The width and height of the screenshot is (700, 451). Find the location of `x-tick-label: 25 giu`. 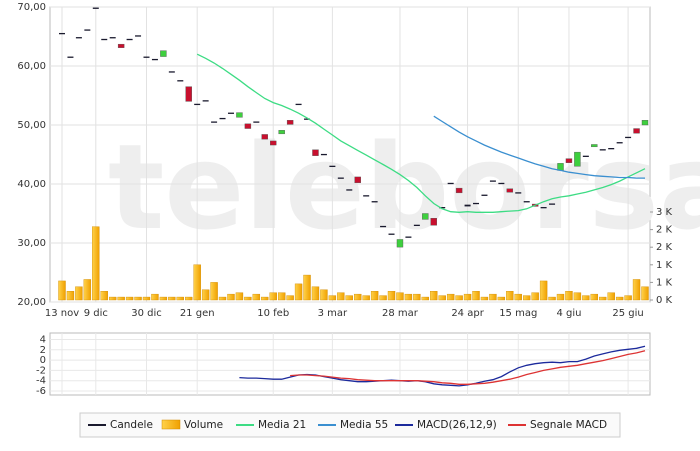

x-tick-label: 25 giu is located at coordinates (627, 313).